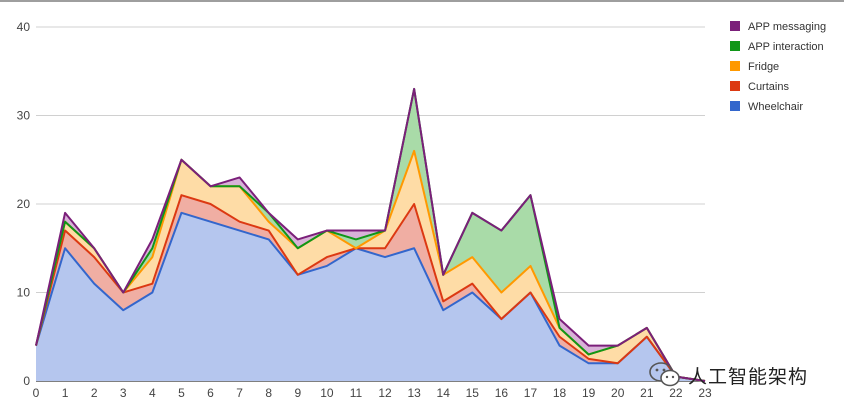 The image size is (844, 413). Describe the element at coordinates (560, 393) in the screenshot. I see `x-tick-label: 18` at that location.